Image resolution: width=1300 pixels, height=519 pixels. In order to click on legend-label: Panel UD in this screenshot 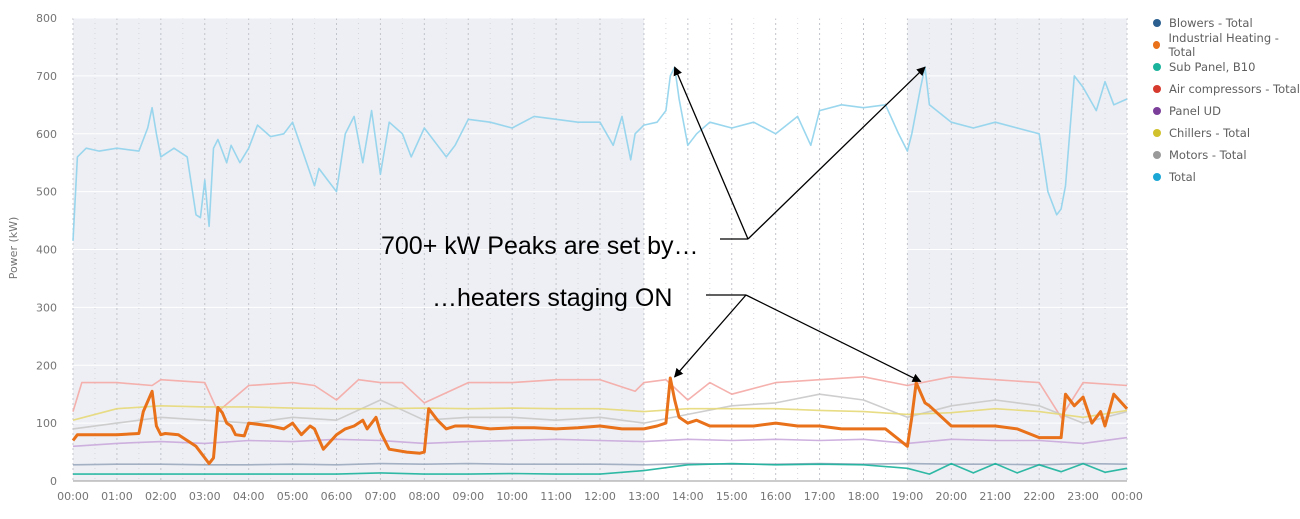, I will do `click(1195, 111)`.